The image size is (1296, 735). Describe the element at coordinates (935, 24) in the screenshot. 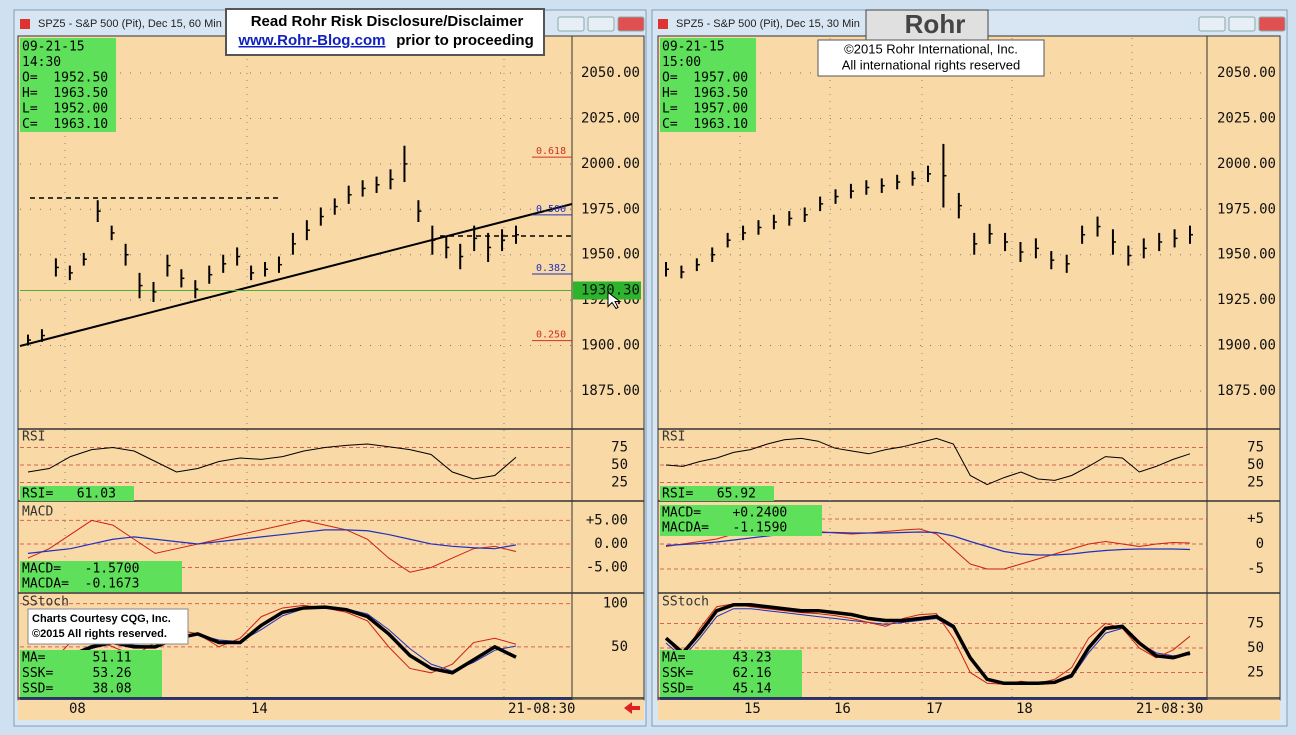

I see `logo: Rohr` at that location.